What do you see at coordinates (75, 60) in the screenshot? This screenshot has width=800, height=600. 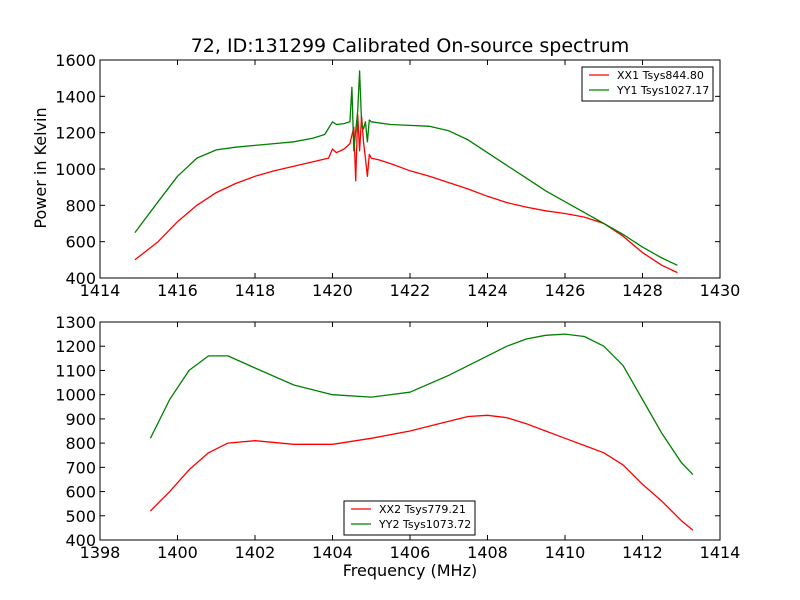 I see `y-tick-label: 1600` at bounding box center [75, 60].